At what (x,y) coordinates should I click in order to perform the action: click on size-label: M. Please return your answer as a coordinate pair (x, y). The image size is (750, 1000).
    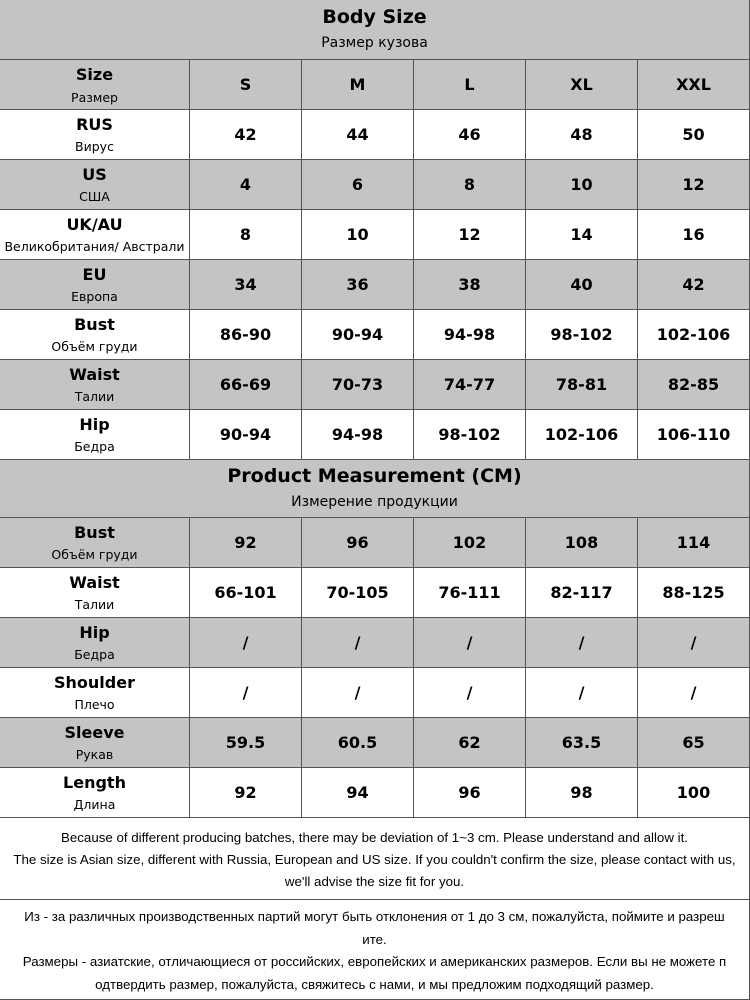
    Looking at the image, I should click on (357, 84).